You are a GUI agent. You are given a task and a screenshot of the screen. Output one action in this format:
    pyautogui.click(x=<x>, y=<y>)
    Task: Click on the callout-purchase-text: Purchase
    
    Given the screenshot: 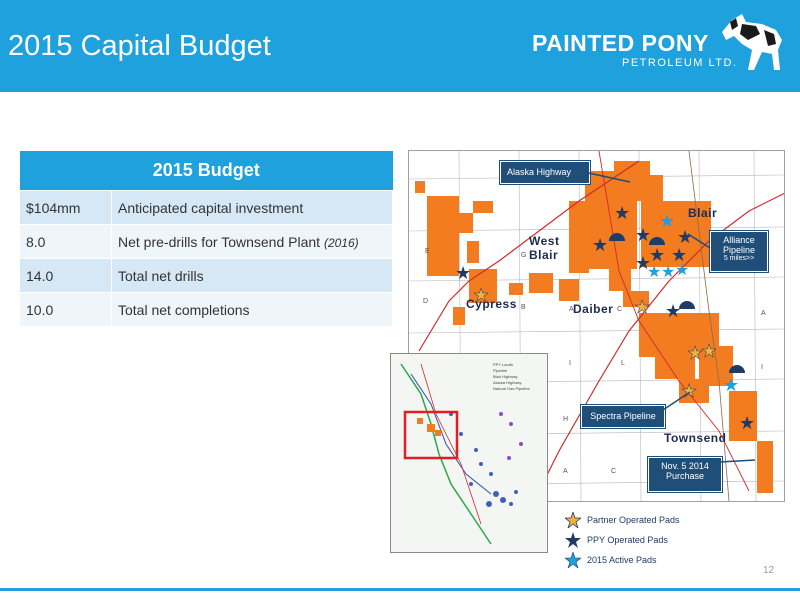 What is the action you would take?
    pyautogui.click(x=685, y=476)
    